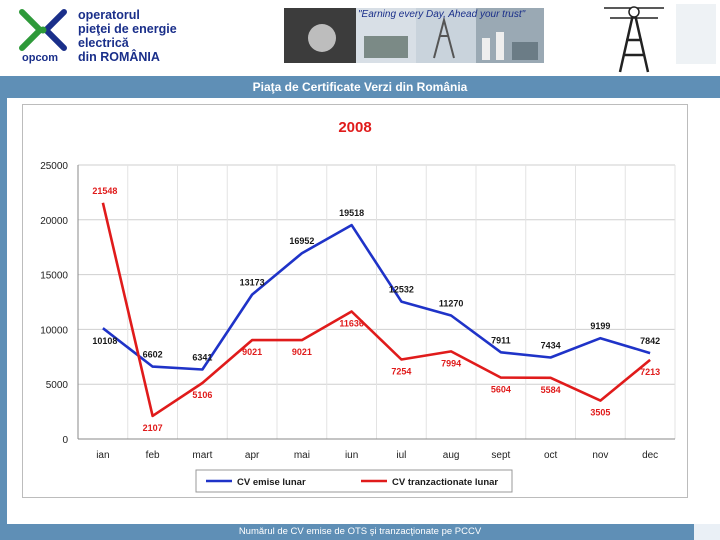 Image resolution: width=720 pixels, height=540 pixels. I want to click on energy-photo-strip, so click(414, 35).